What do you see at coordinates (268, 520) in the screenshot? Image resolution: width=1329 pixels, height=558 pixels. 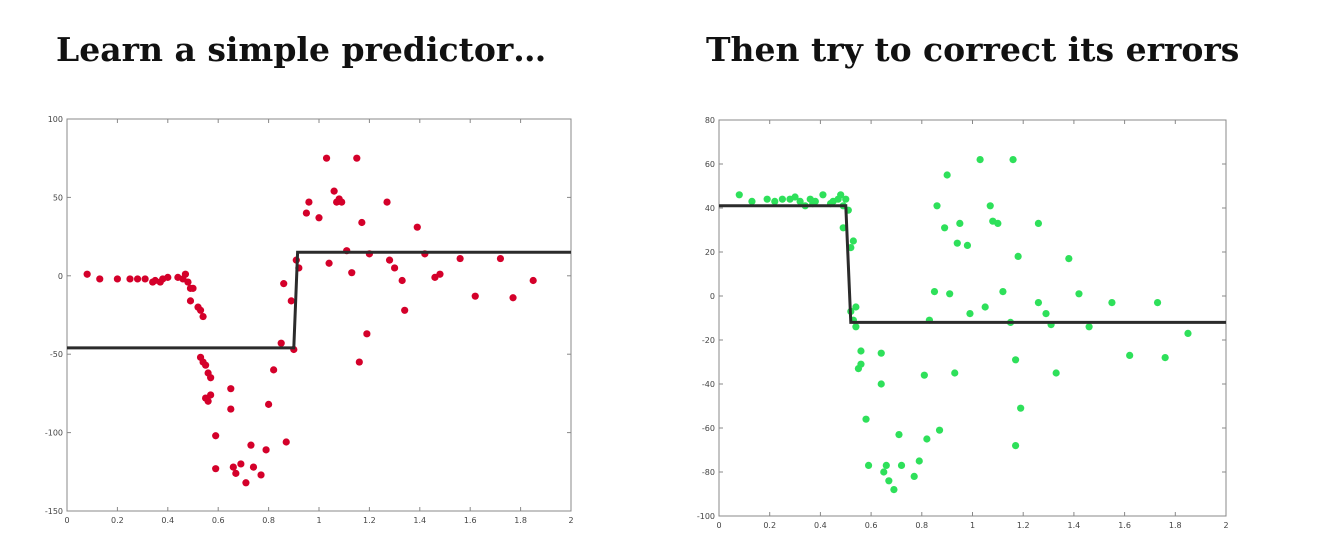 I see `x-tick-label-left: 0.8` at bounding box center [268, 520].